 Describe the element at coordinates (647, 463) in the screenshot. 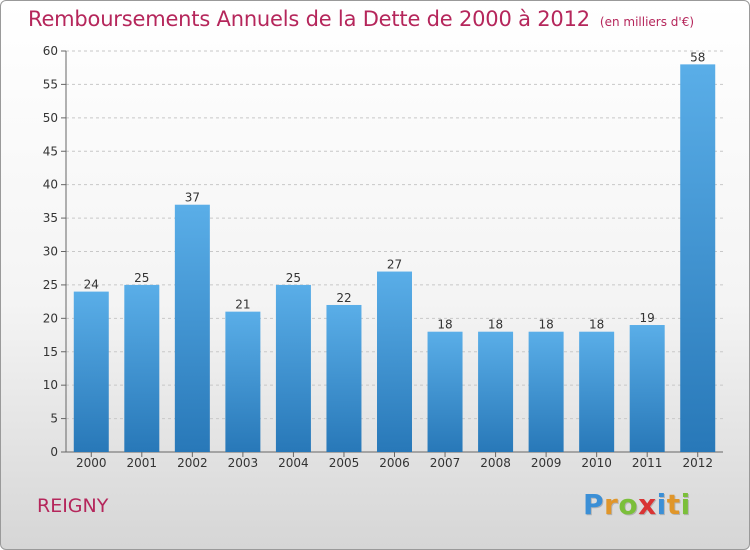

I see `x-tick-label: 2011` at that location.